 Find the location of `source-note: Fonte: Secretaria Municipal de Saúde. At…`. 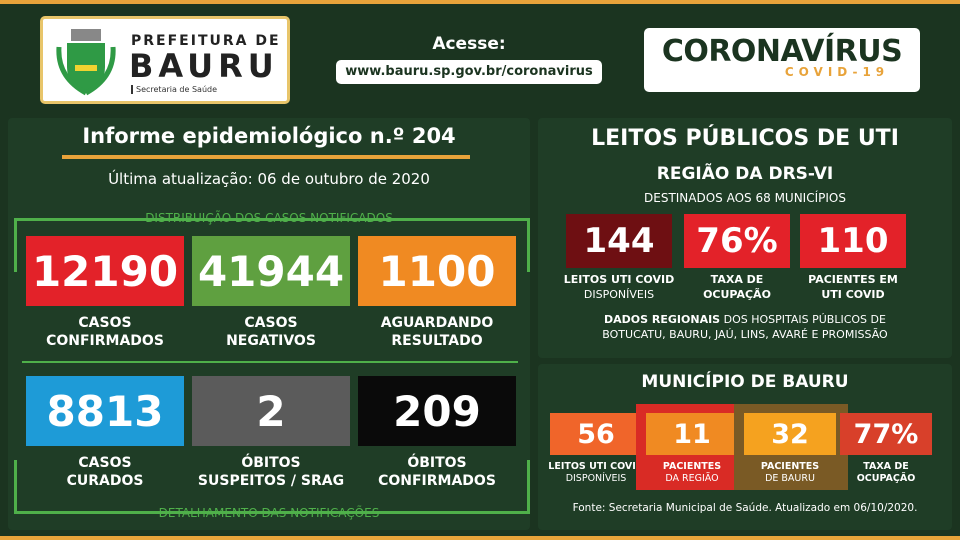

source-note: Fonte: Secretaria Municipal de Saúde. At… is located at coordinates (745, 508).